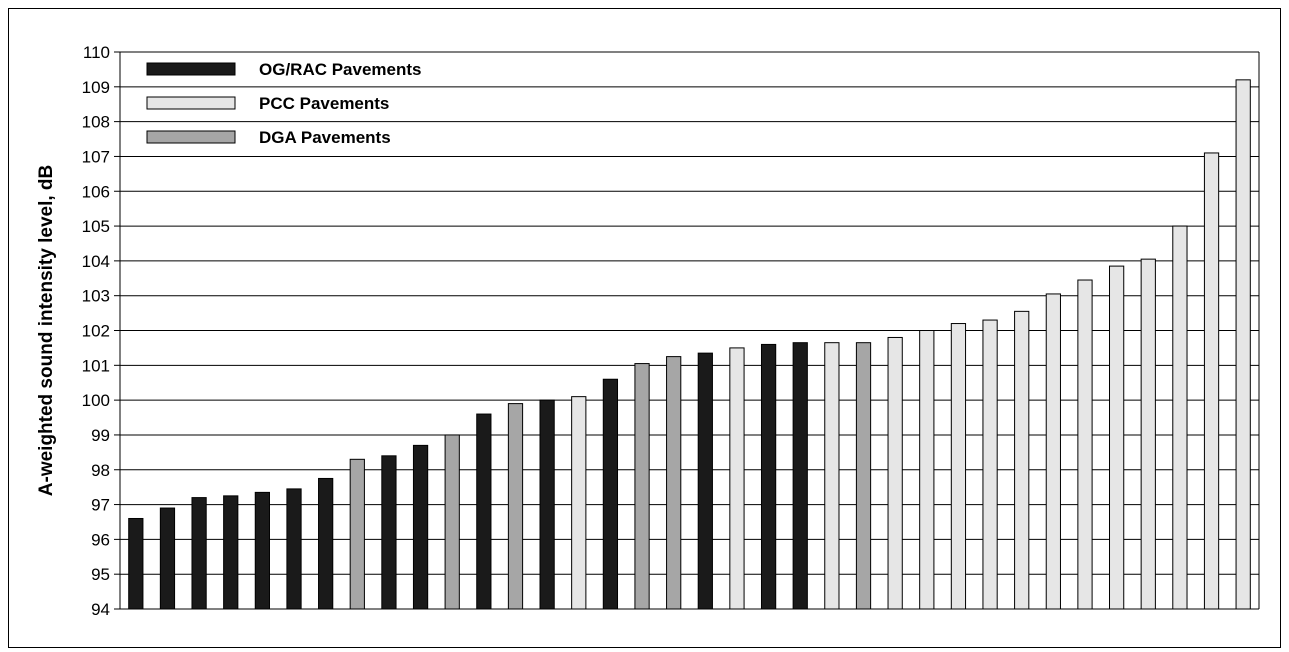  I want to click on y-tick-label: 100, so click(96, 400).